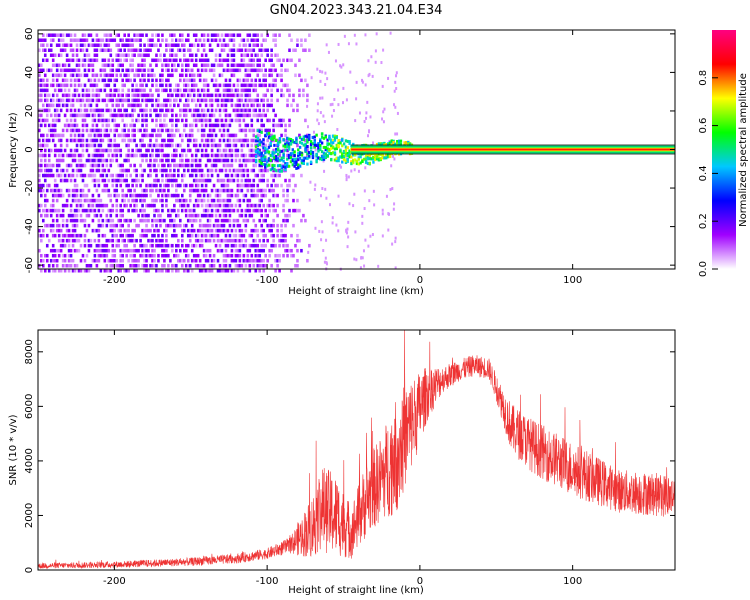 This screenshot has width=750, height=600. What do you see at coordinates (29, 72) in the screenshot?
I see `y-tick-label: 40` at bounding box center [29, 72].